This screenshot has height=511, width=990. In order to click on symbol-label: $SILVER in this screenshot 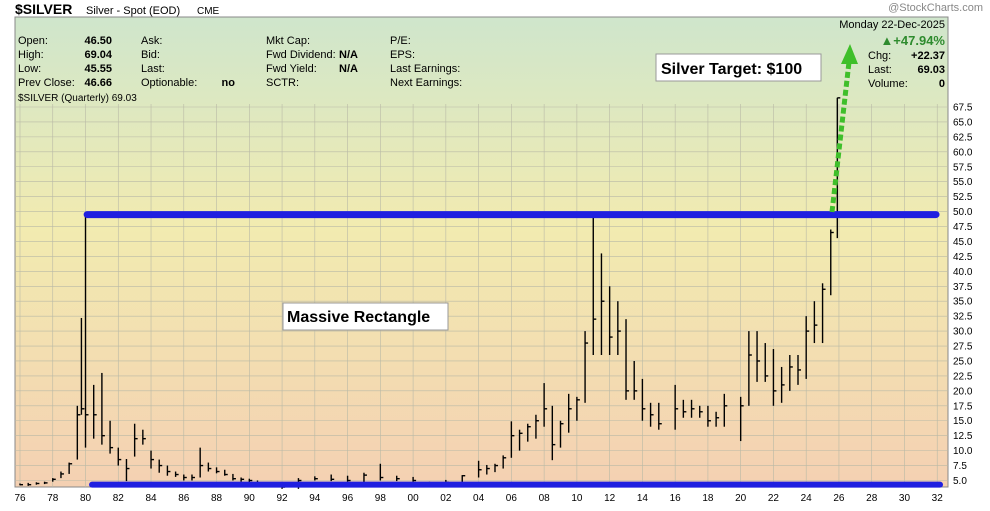, I will do `click(43, 9)`.